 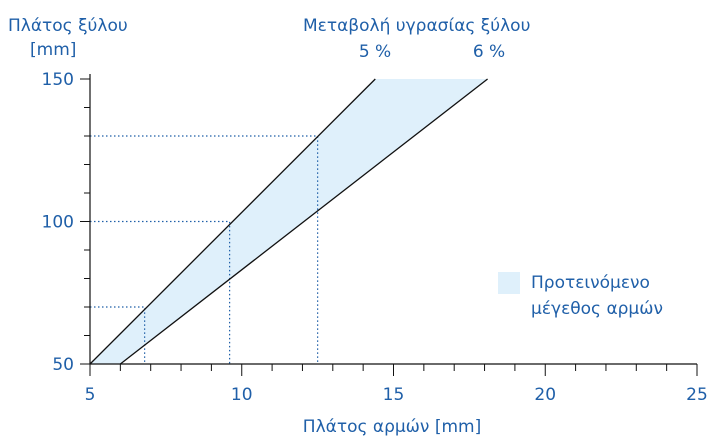 What do you see at coordinates (416, 26) in the screenshot?
I see `series-header: Μεταβολή υγρασίας ξύλου` at bounding box center [416, 26].